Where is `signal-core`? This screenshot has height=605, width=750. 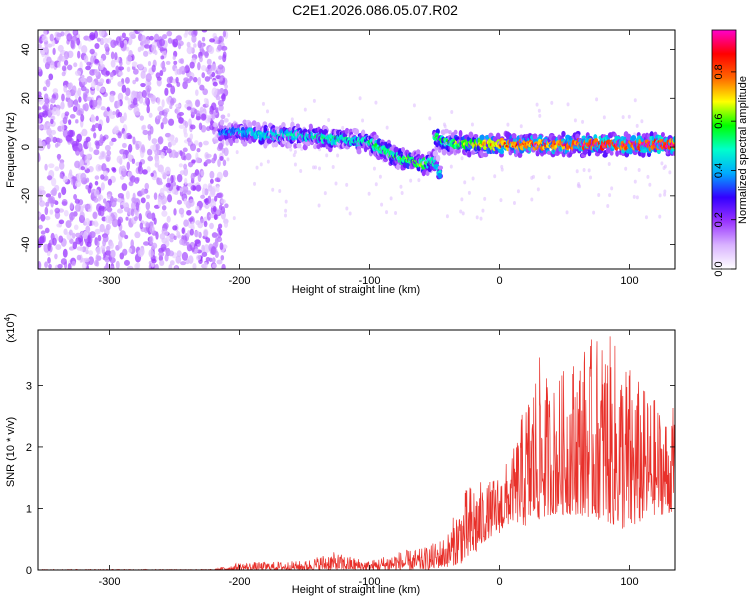
signal-core is located at coordinates (673, 146).